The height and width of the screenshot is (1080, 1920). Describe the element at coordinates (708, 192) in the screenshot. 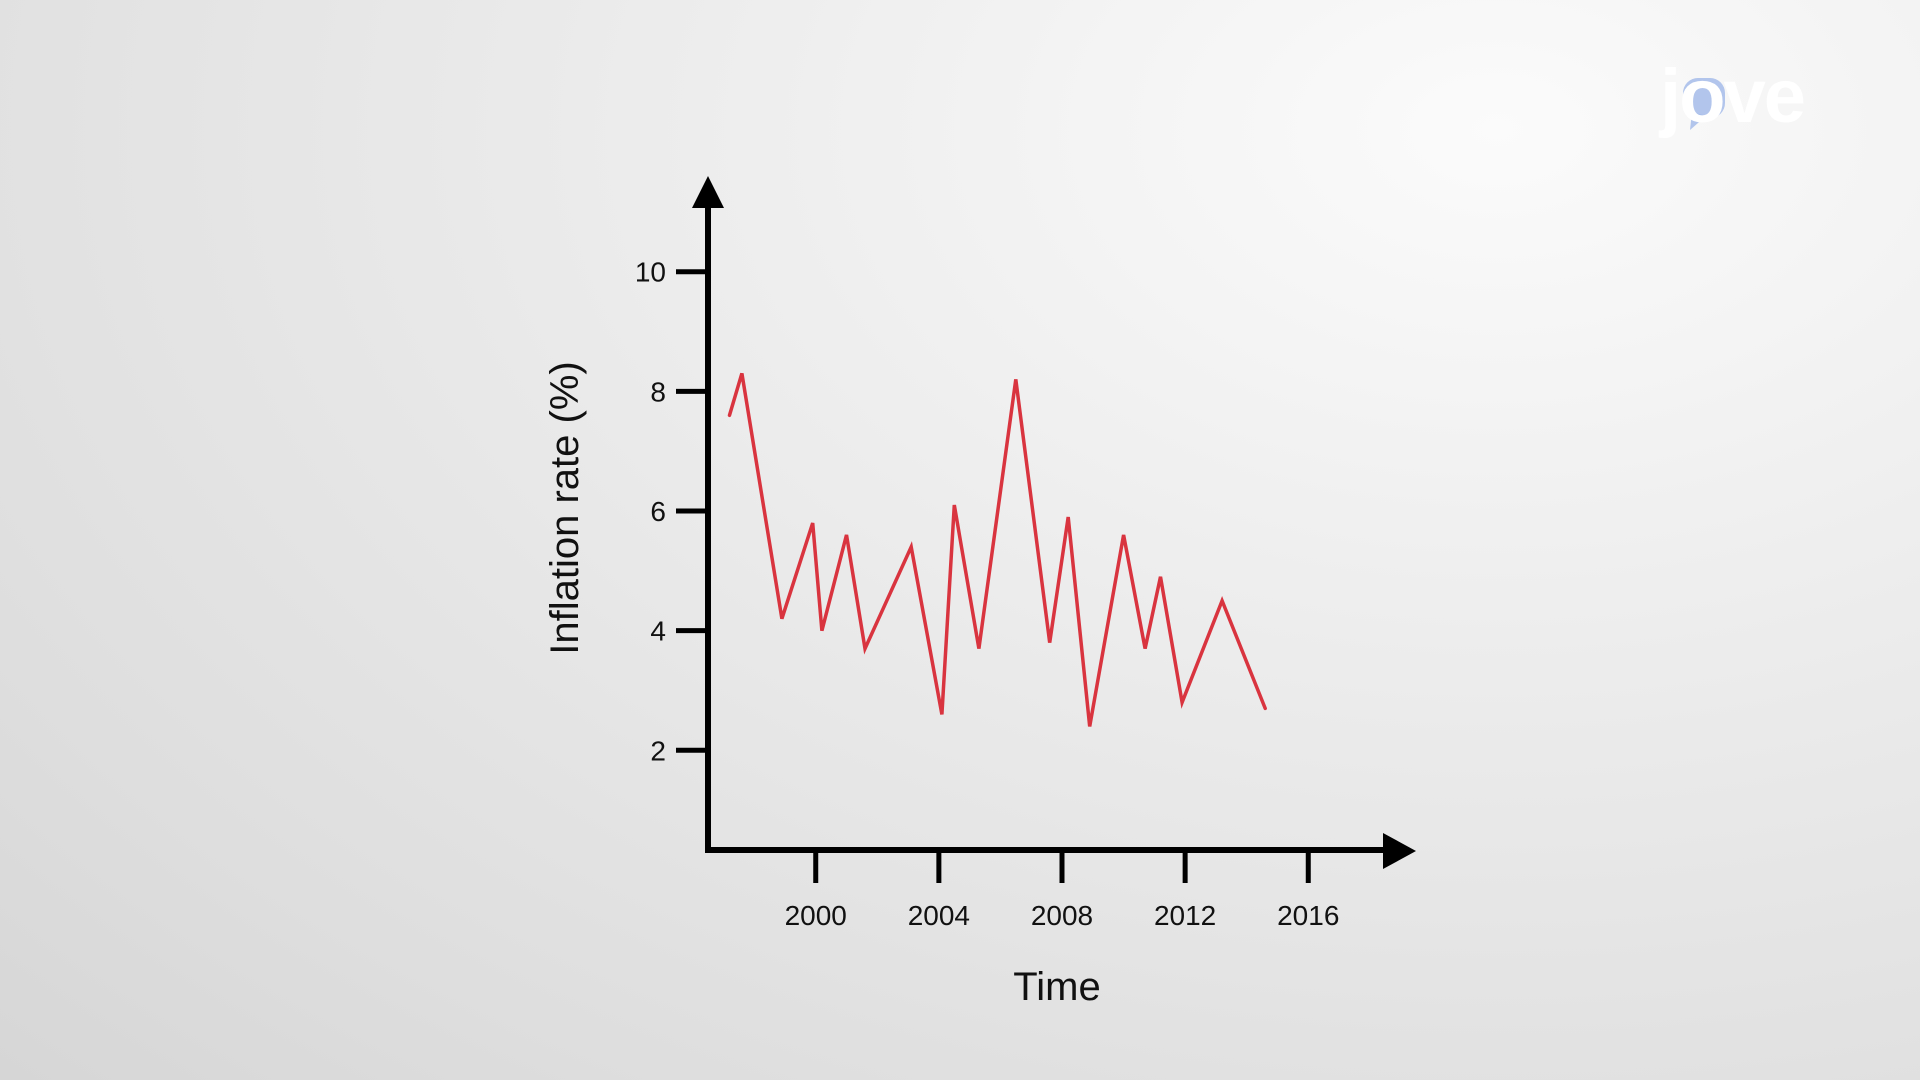

I see `y-axis-arrow-icon` at that location.